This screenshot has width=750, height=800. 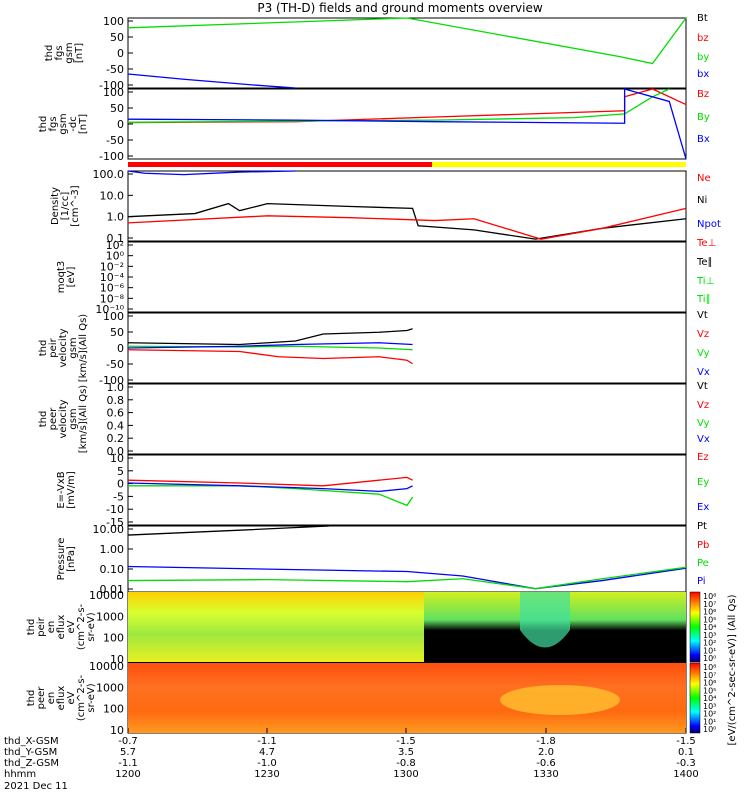 What do you see at coordinates (267, 741) in the screenshot?
I see `xtick-label-thd_X_GSM: -1.1` at bounding box center [267, 741].